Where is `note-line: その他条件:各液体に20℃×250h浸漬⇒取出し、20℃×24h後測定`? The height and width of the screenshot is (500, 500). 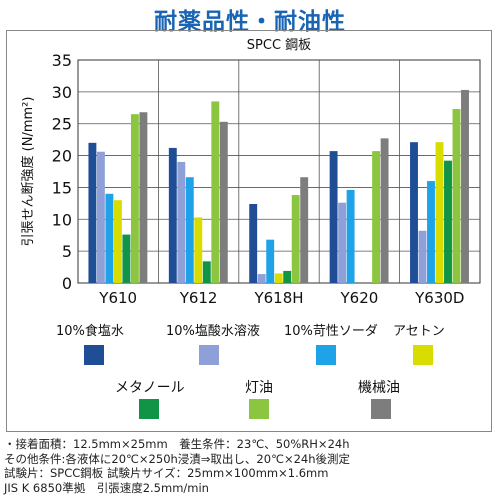
note-line: その他条件:各液体に20℃×250h浸漬⇒取出し、20℃×24h後測定 is located at coordinates (177, 458).